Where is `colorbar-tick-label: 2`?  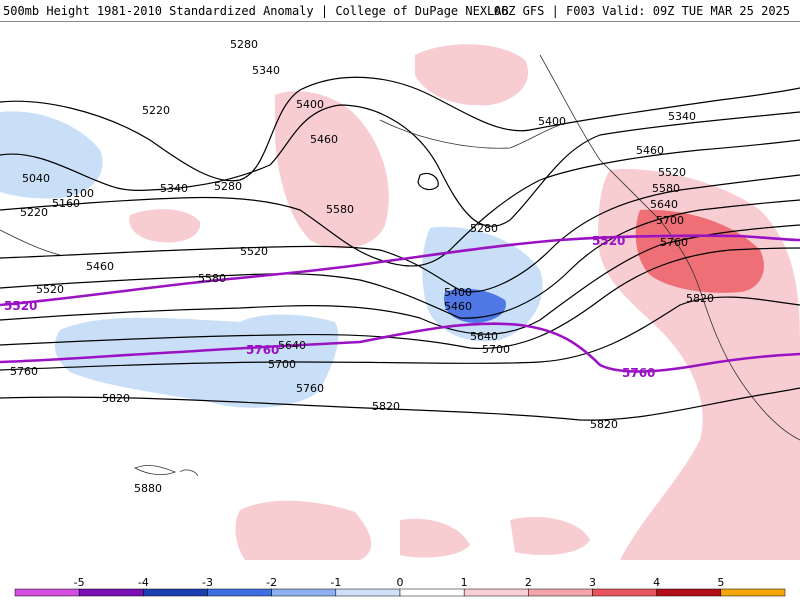
colorbar-tick-label: 2 is located at coordinates (528, 583).